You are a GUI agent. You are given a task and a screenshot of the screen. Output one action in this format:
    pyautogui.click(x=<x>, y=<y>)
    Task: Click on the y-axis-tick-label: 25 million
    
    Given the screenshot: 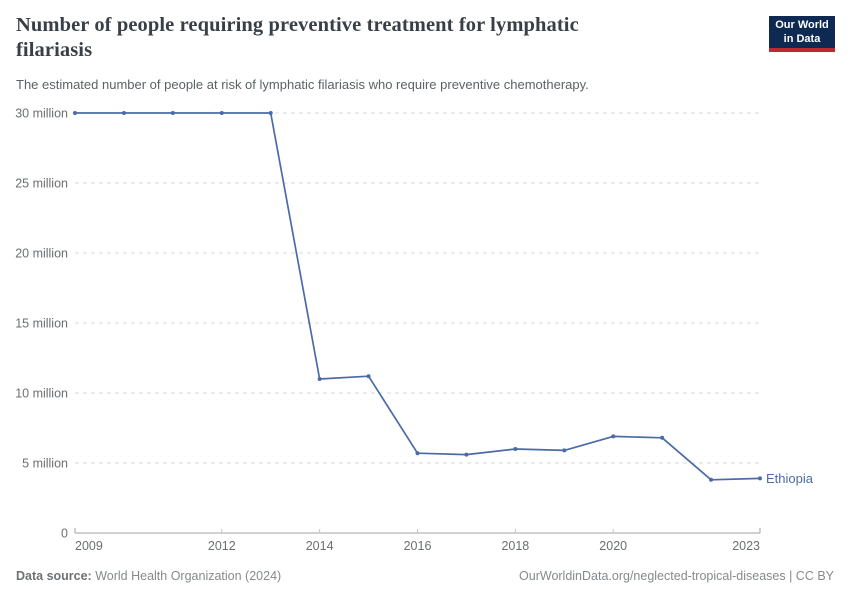 What is the action you would take?
    pyautogui.click(x=41, y=184)
    